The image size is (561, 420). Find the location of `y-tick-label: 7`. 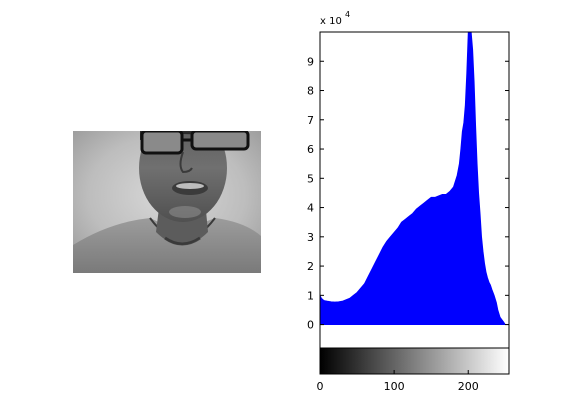

y-tick-label: 7 is located at coordinates (310, 120).